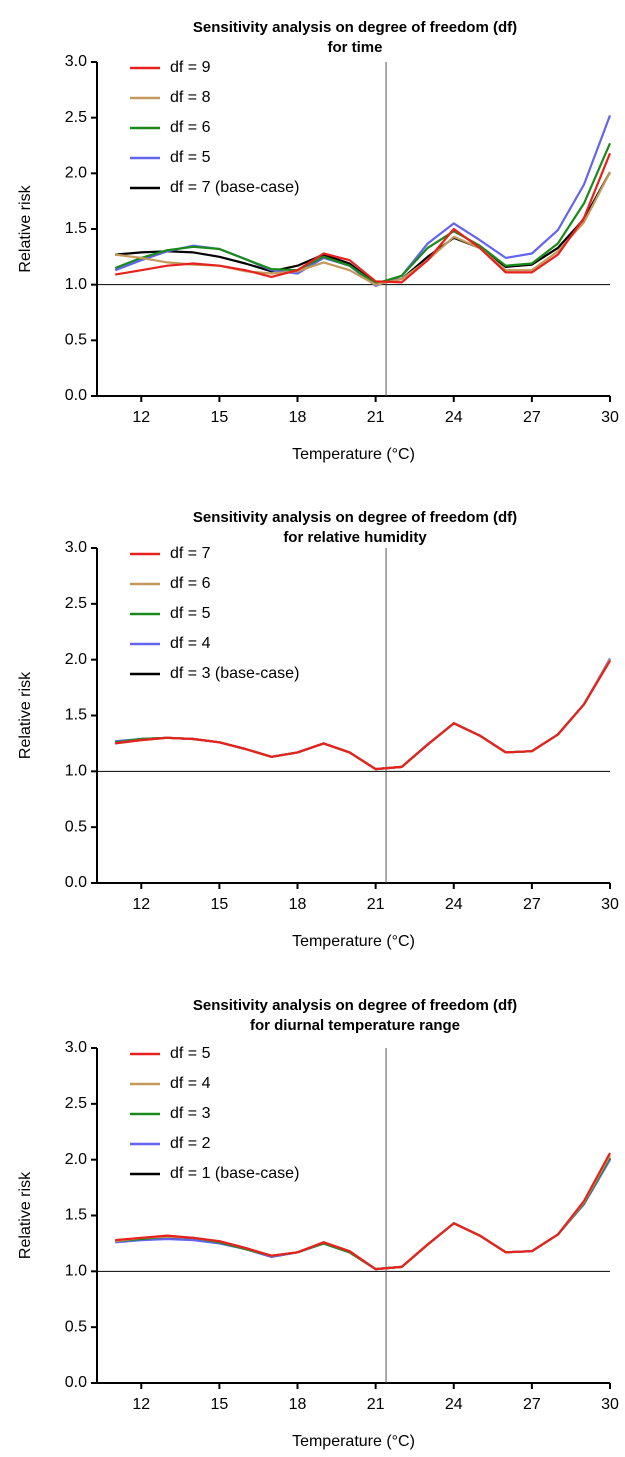 Image resolution: width=625 pixels, height=1457 pixels. Describe the element at coordinates (234, 187) in the screenshot. I see `legend-label: df = 7 (base-case)` at that location.